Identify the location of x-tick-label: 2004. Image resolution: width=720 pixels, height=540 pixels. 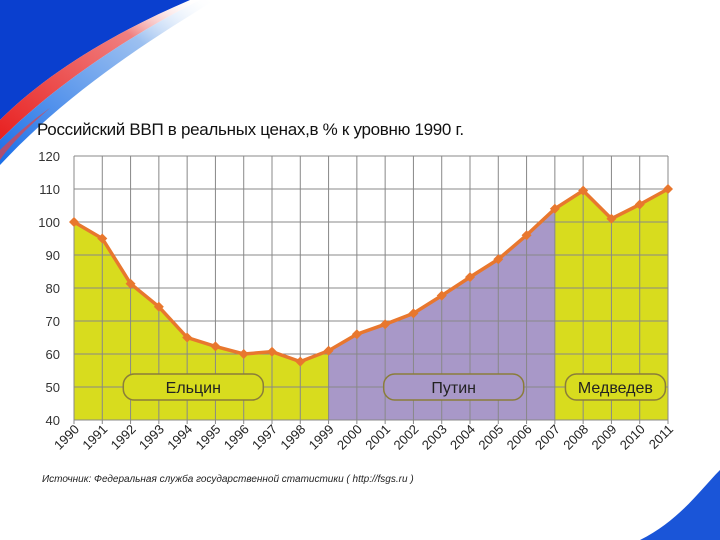
(462, 437).